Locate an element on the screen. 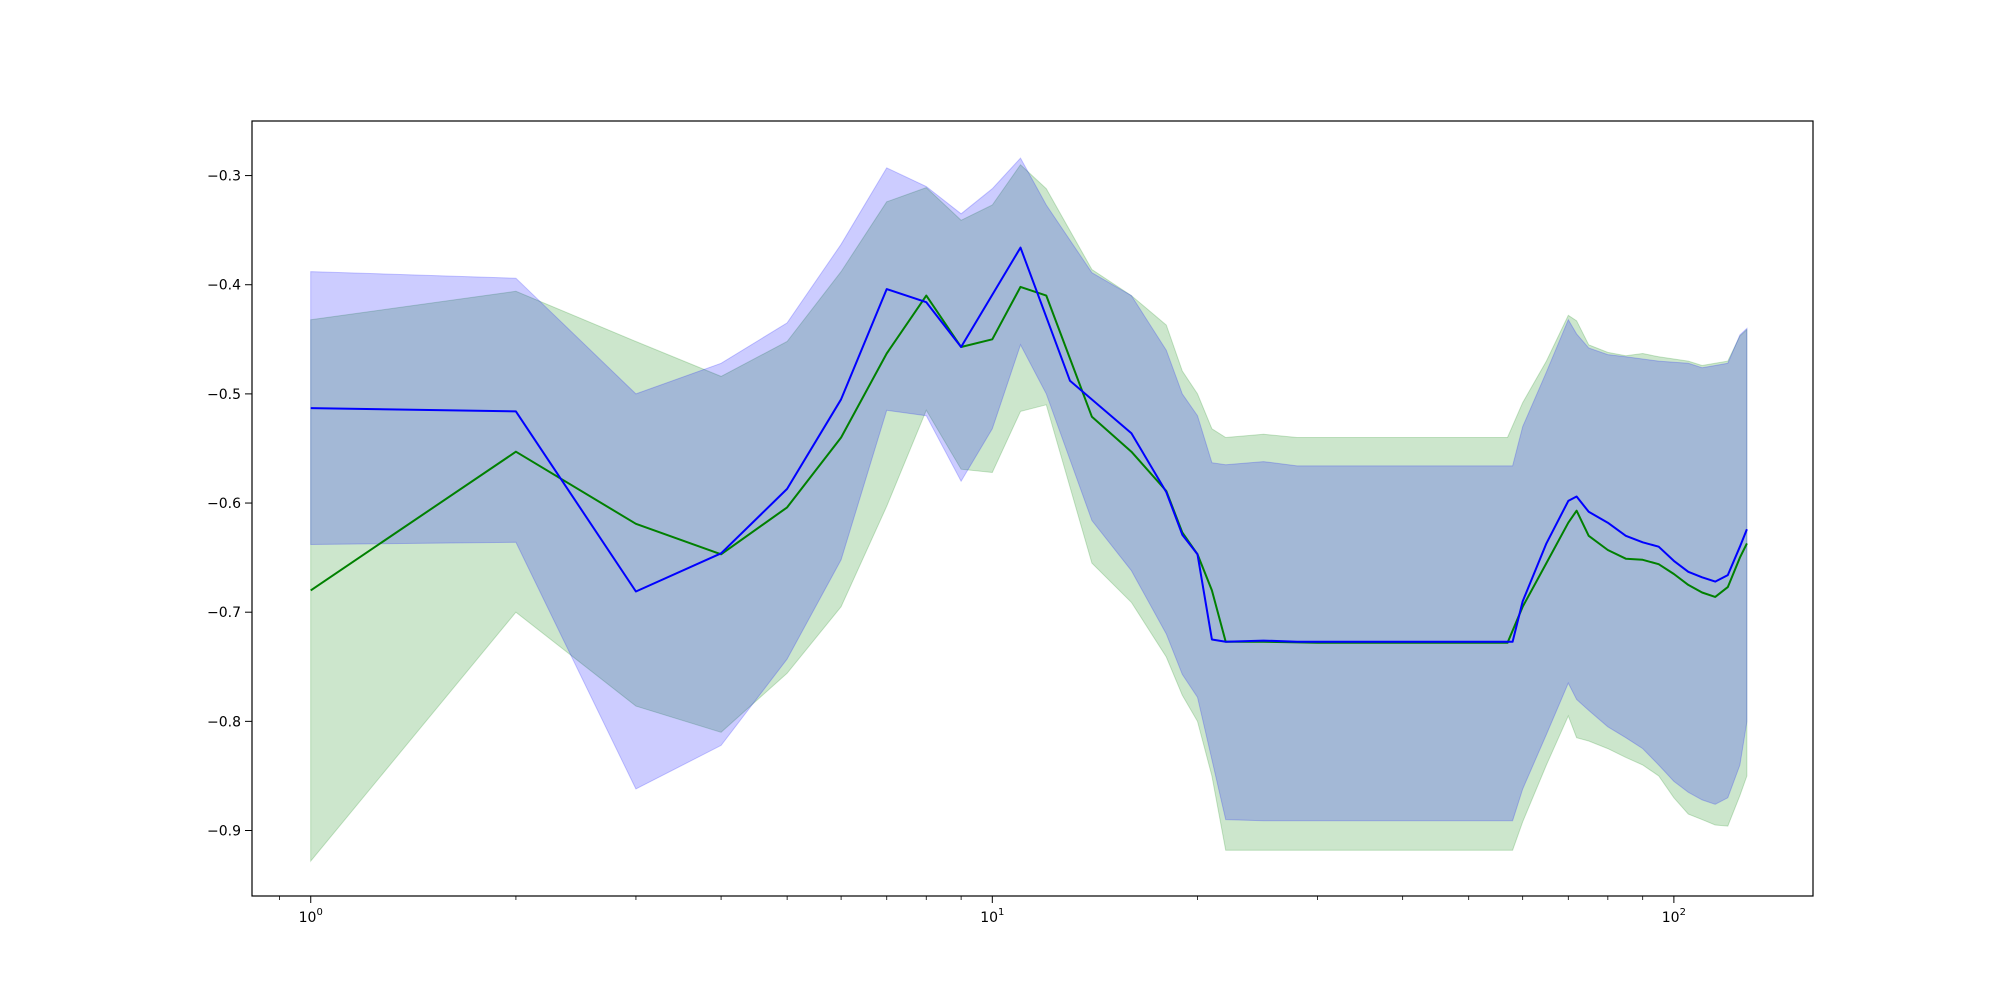  x-tick-label: 10² is located at coordinates (1674, 916).